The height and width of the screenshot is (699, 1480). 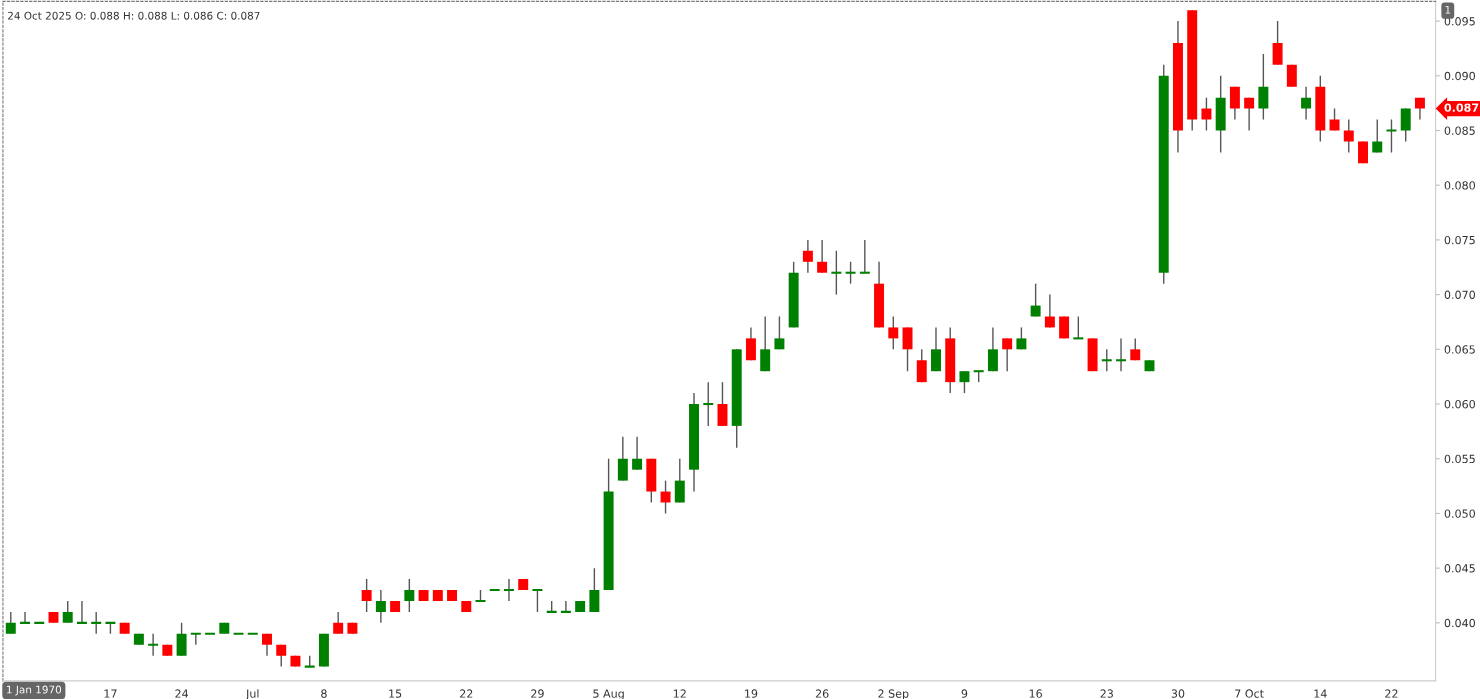 I want to click on y-tick-label: 0.060, so click(x=1459, y=404).